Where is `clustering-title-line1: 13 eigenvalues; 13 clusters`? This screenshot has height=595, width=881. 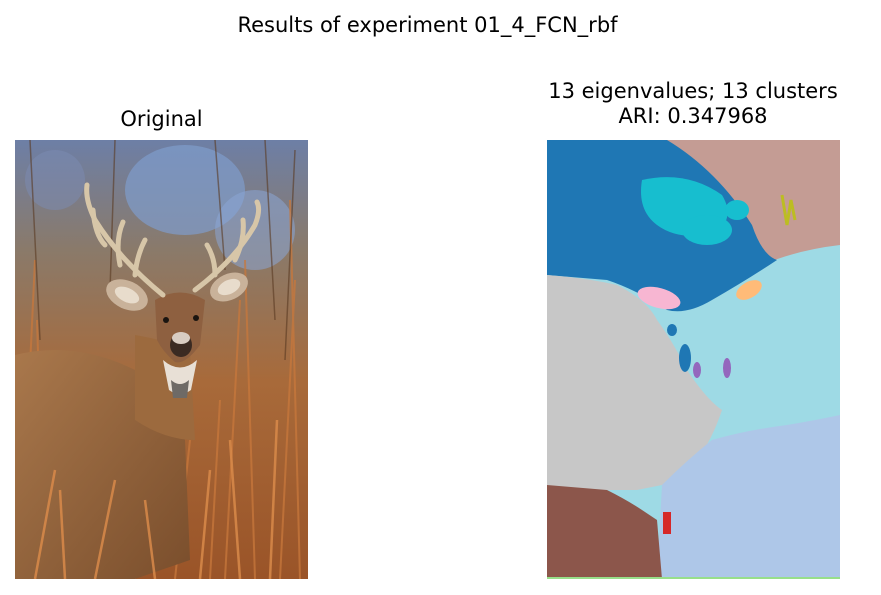 clustering-title-line1: 13 eigenvalues; 13 clusters is located at coordinates (693, 91).